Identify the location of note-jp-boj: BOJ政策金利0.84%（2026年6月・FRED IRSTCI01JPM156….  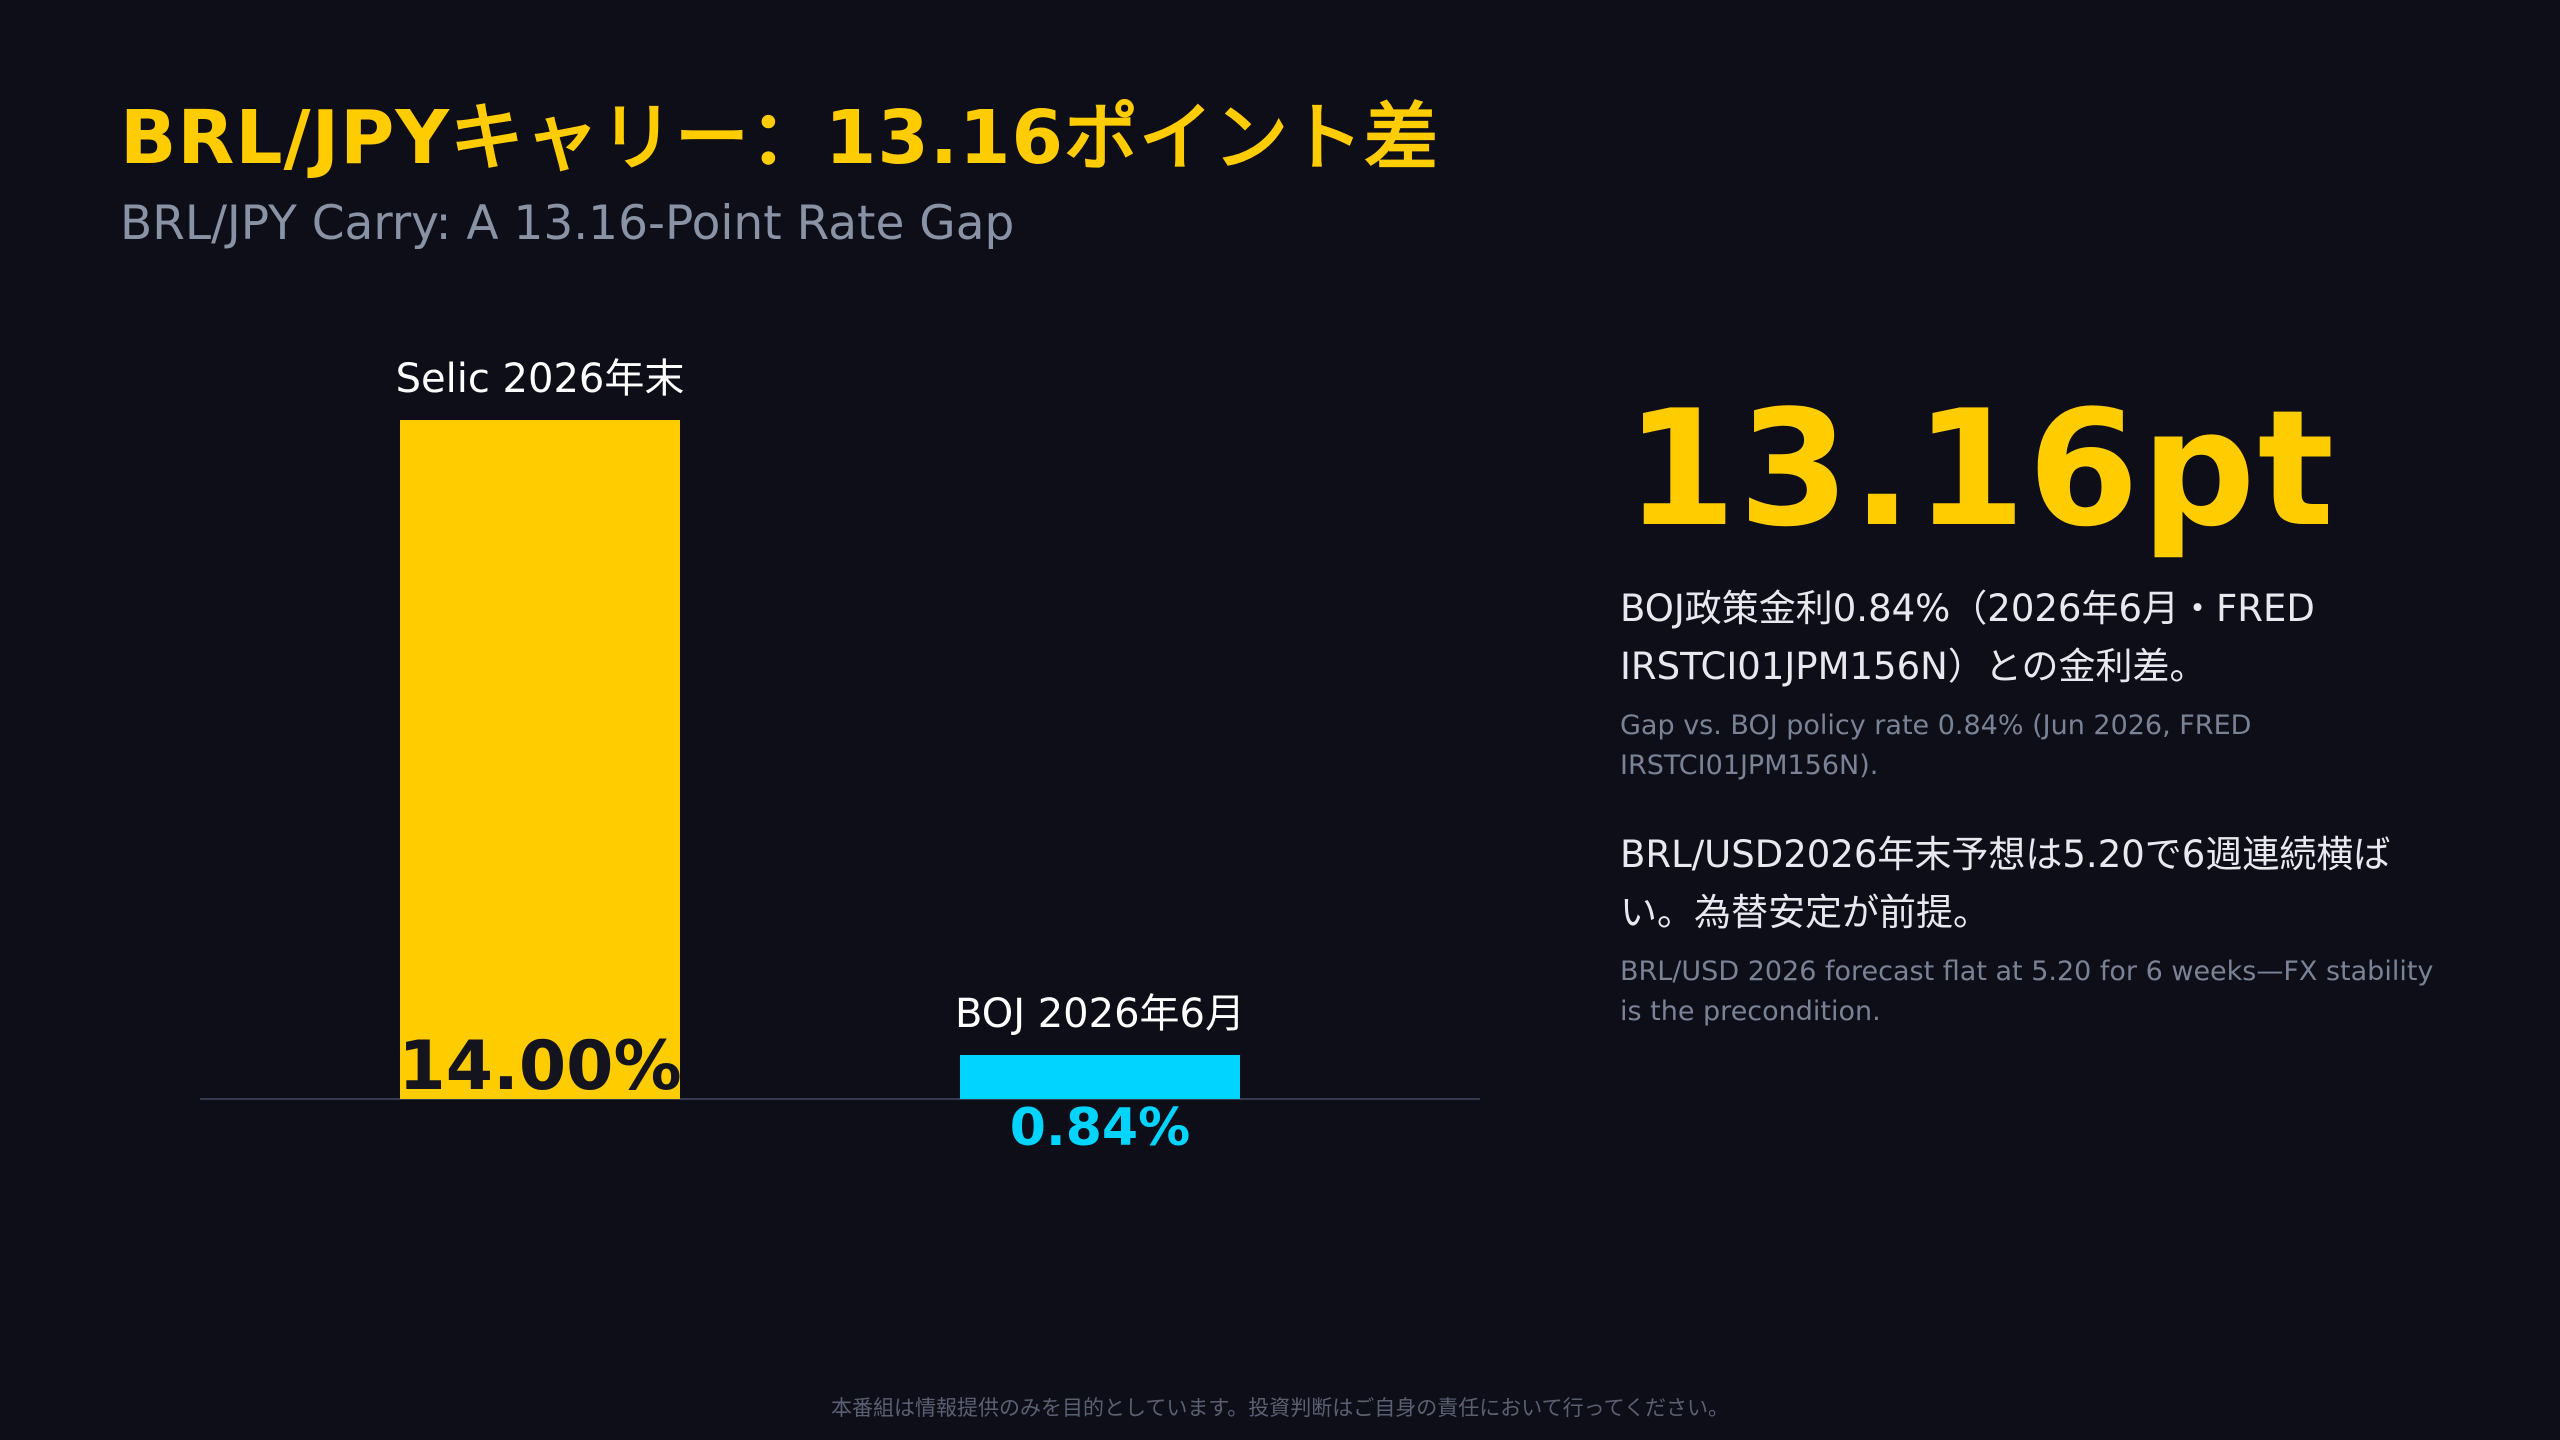
(1967, 637).